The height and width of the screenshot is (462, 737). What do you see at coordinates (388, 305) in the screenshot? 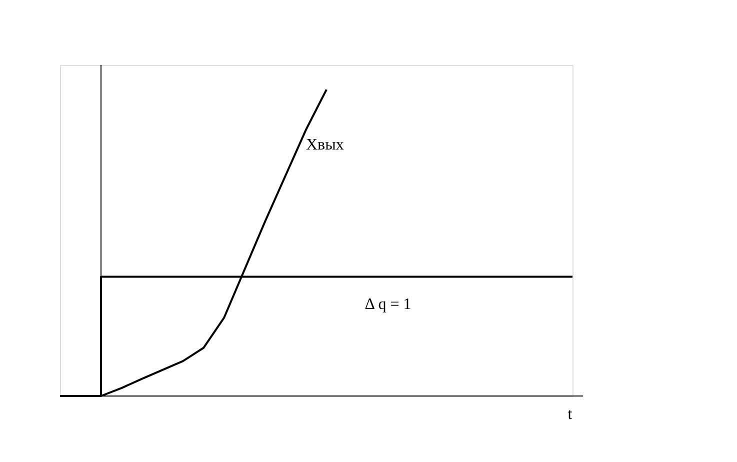
I see `series-label: Δ q = 1` at bounding box center [388, 305].